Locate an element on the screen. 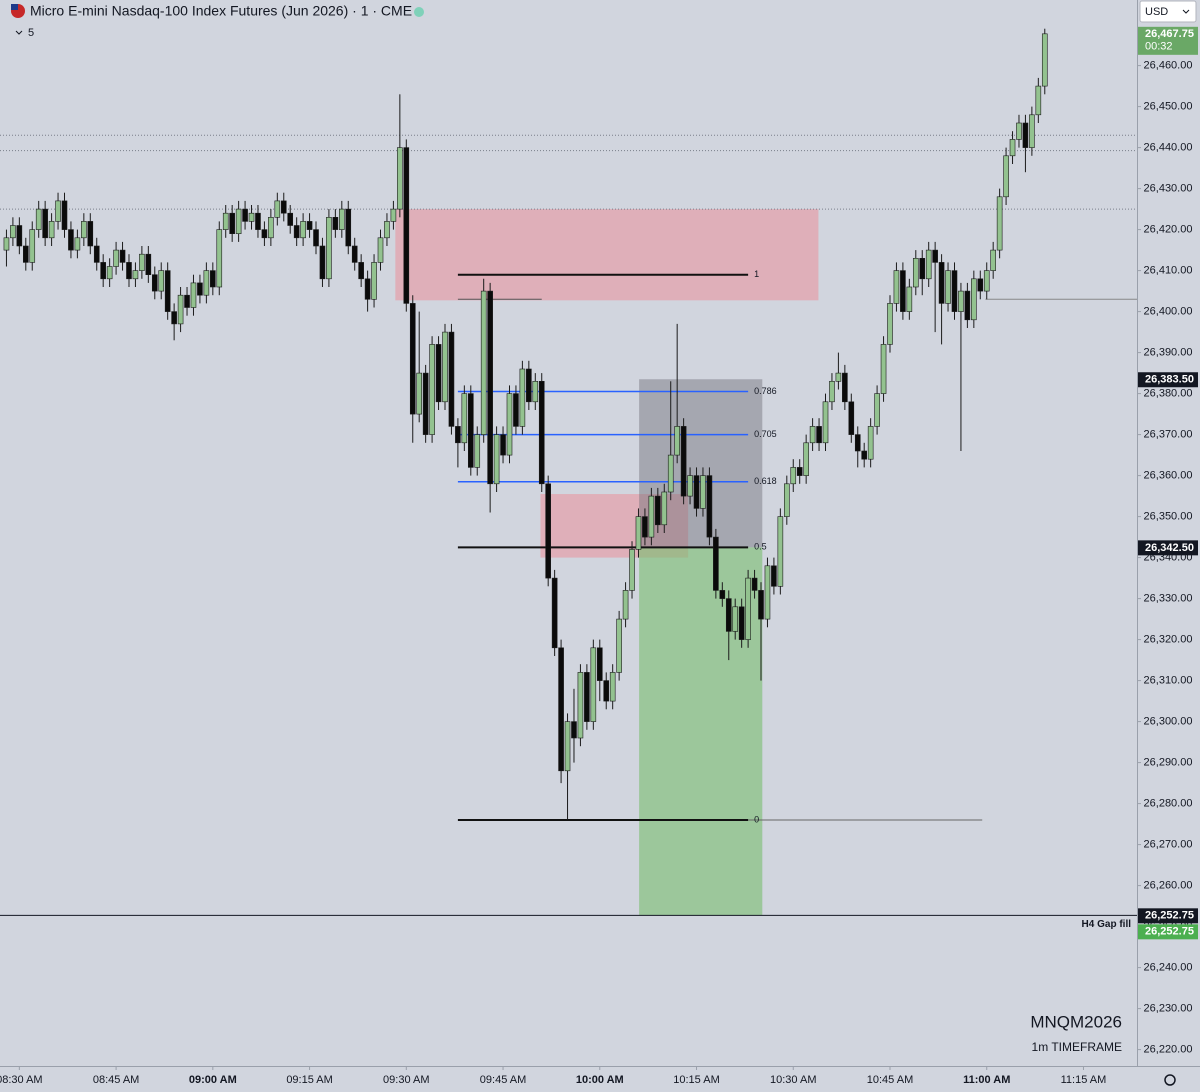 The image size is (1200, 1092). indicator-count: 5 is located at coordinates (31, 33).